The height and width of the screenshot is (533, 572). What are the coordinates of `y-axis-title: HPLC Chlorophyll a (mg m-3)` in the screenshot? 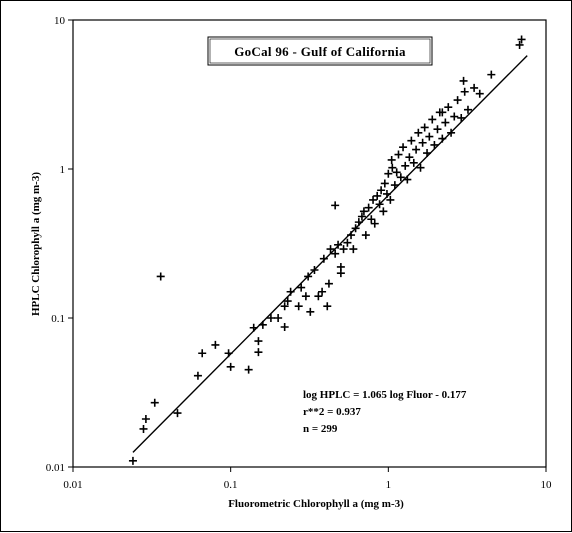 It's located at (36, 244).